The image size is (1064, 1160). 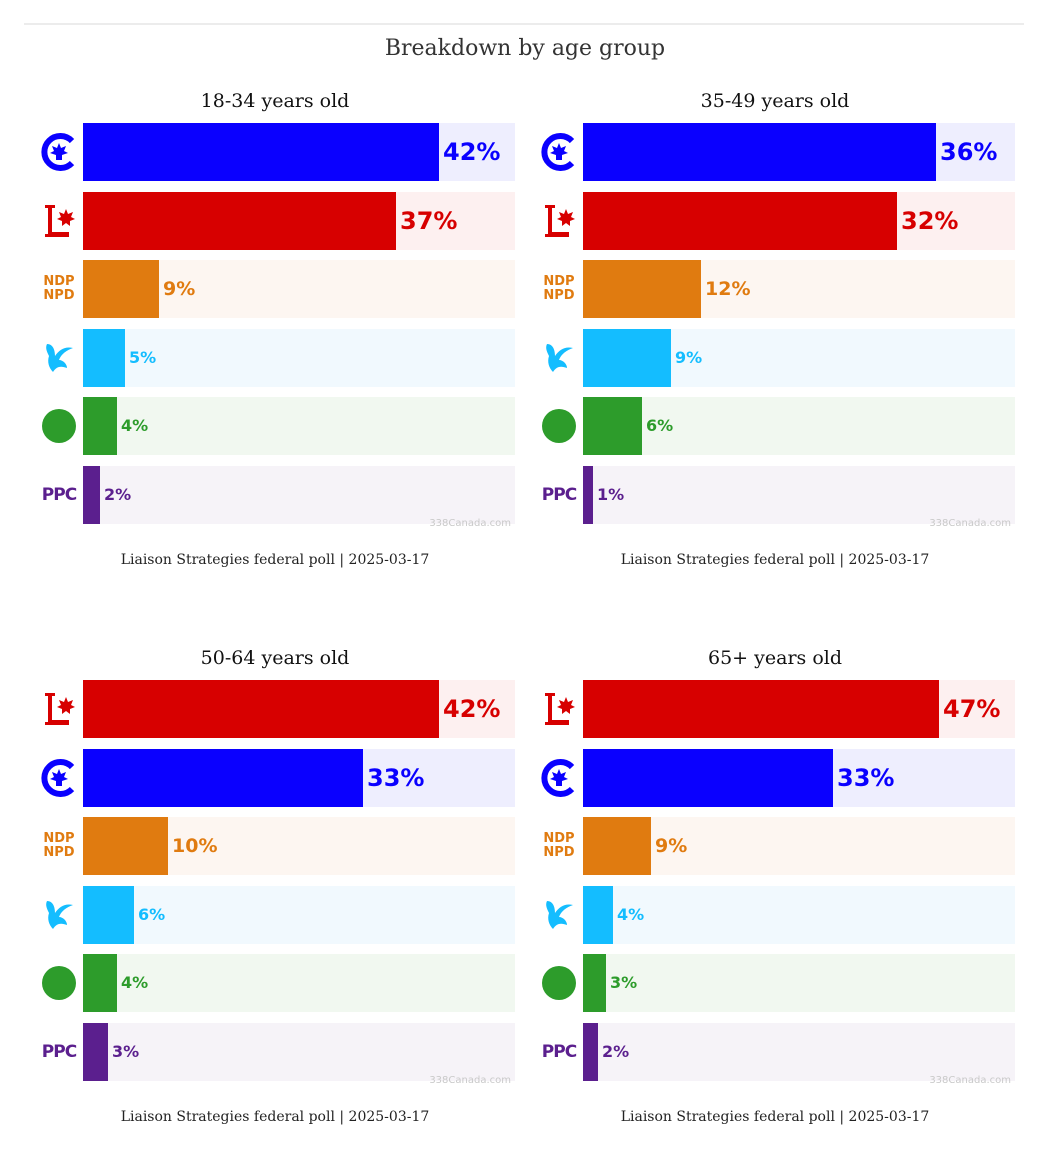 I want to click on page-title: Breakdown by age group, so click(x=525, y=48).